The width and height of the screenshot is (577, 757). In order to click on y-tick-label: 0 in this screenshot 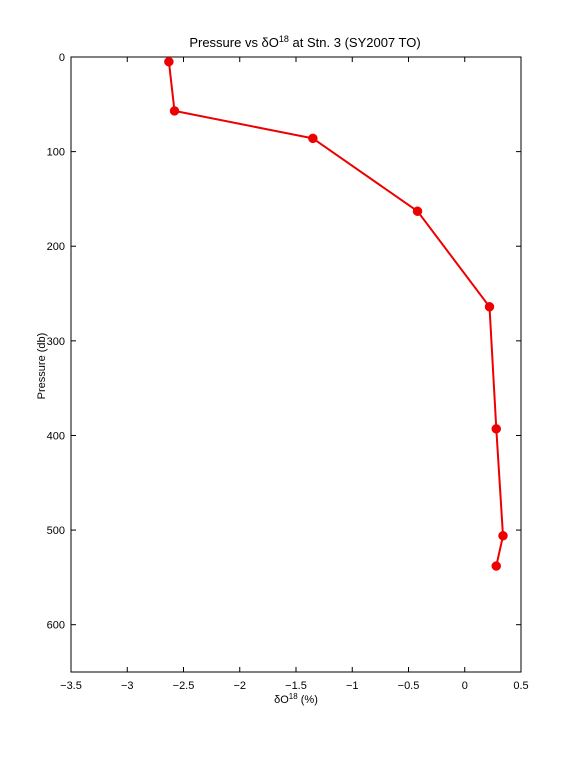, I will do `click(62, 58)`.